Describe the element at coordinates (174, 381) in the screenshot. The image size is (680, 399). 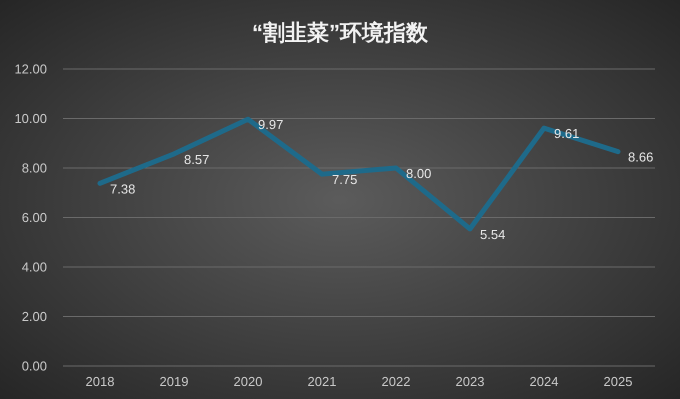
I see `x-tick-label: 2019` at that location.